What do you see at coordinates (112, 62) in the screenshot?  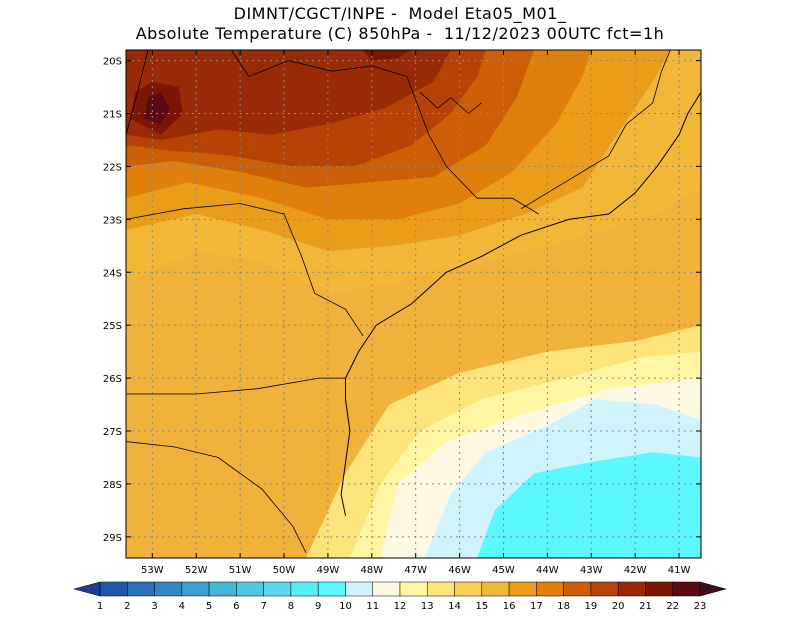 I see `lat-tick-label: 20S` at bounding box center [112, 62].